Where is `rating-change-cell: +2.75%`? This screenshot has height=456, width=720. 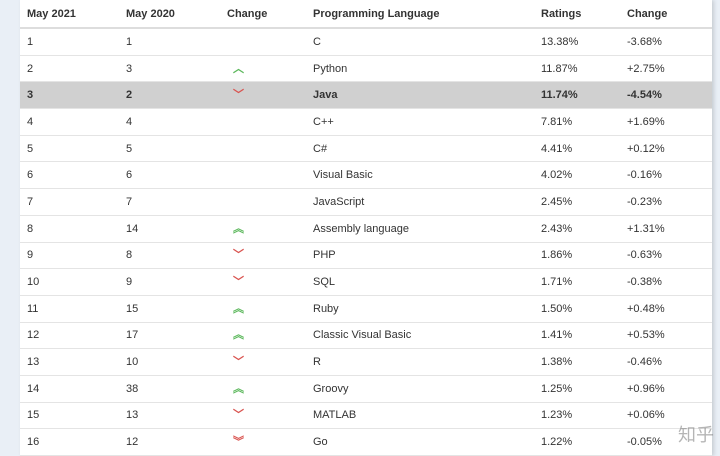 rating-change-cell: +2.75% is located at coordinates (669, 69).